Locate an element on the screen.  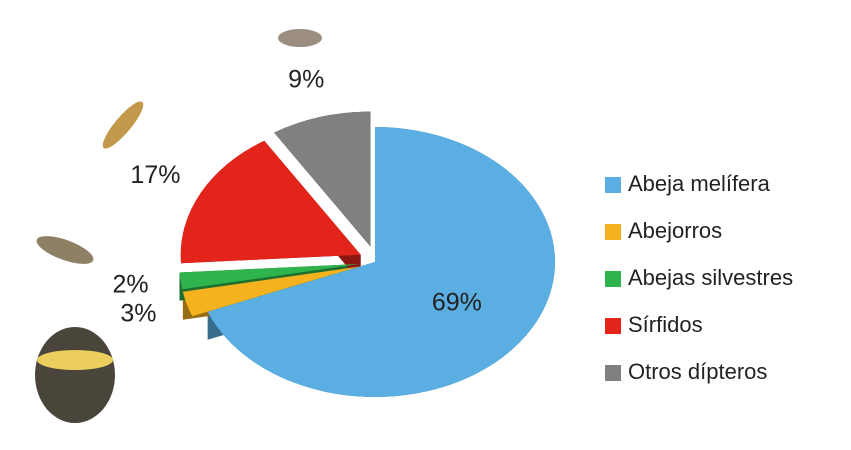
data-label: 9% is located at coordinates (306, 79).